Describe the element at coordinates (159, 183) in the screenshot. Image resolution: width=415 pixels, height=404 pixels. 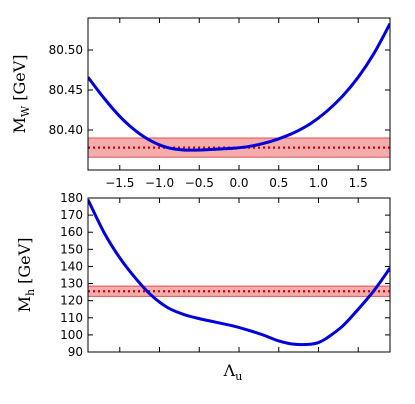
I see `x-tick-label: −1.0` at that location.